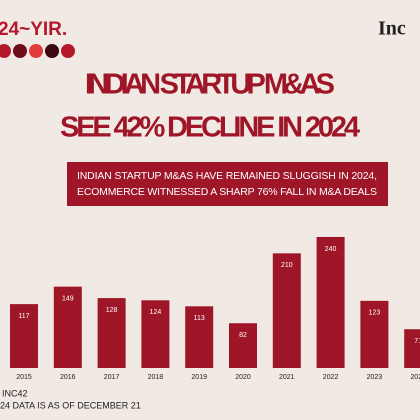 This screenshot has height=420, width=420. What do you see at coordinates (392, 29) in the screenshot?
I see `publisher-logo: Inc` at bounding box center [392, 29].